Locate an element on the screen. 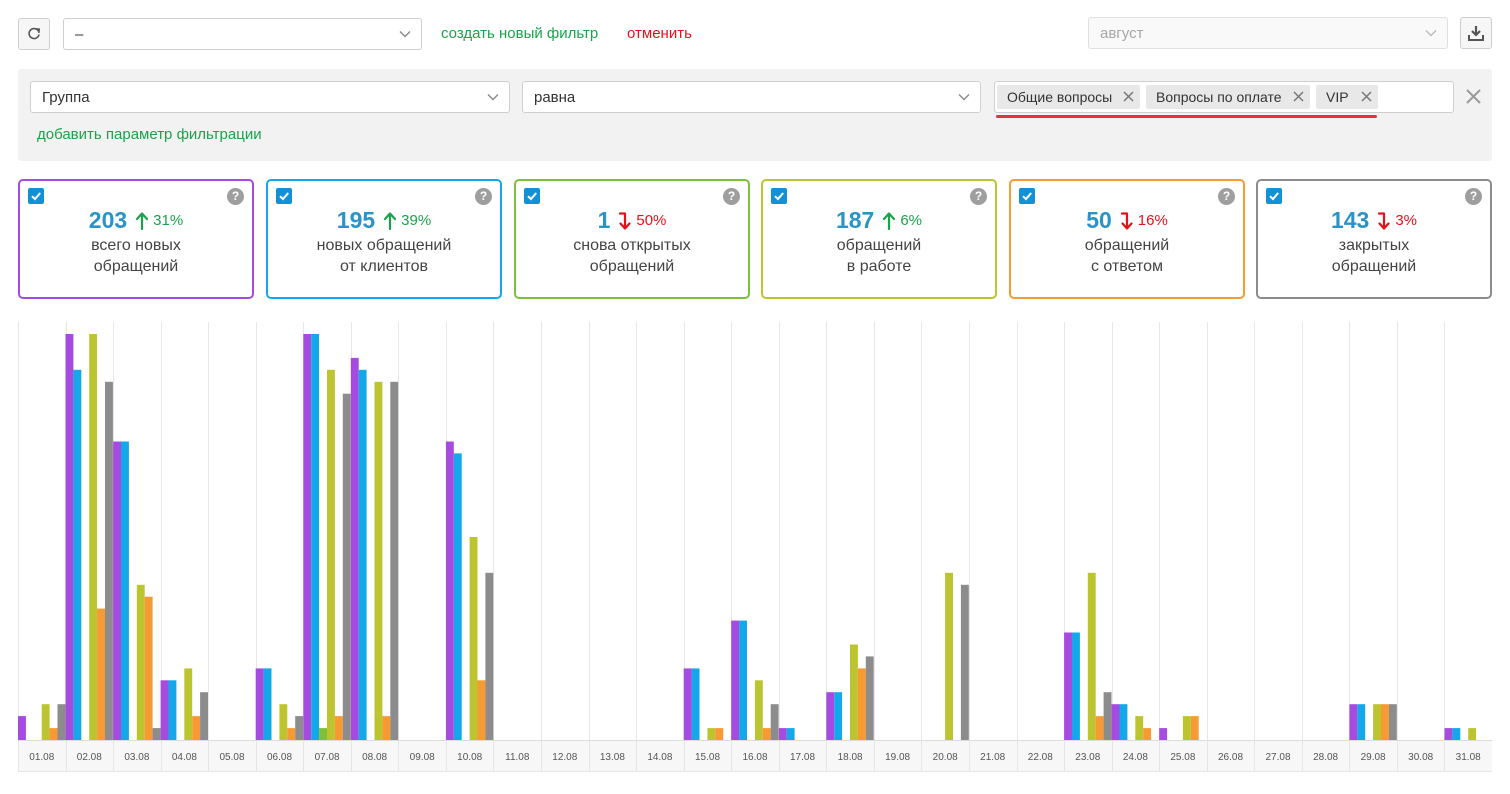 This screenshot has height=794, width=1510. filter-values-multiselect: Общие вопросы Вопросы по оплате VIP is located at coordinates (1224, 97).